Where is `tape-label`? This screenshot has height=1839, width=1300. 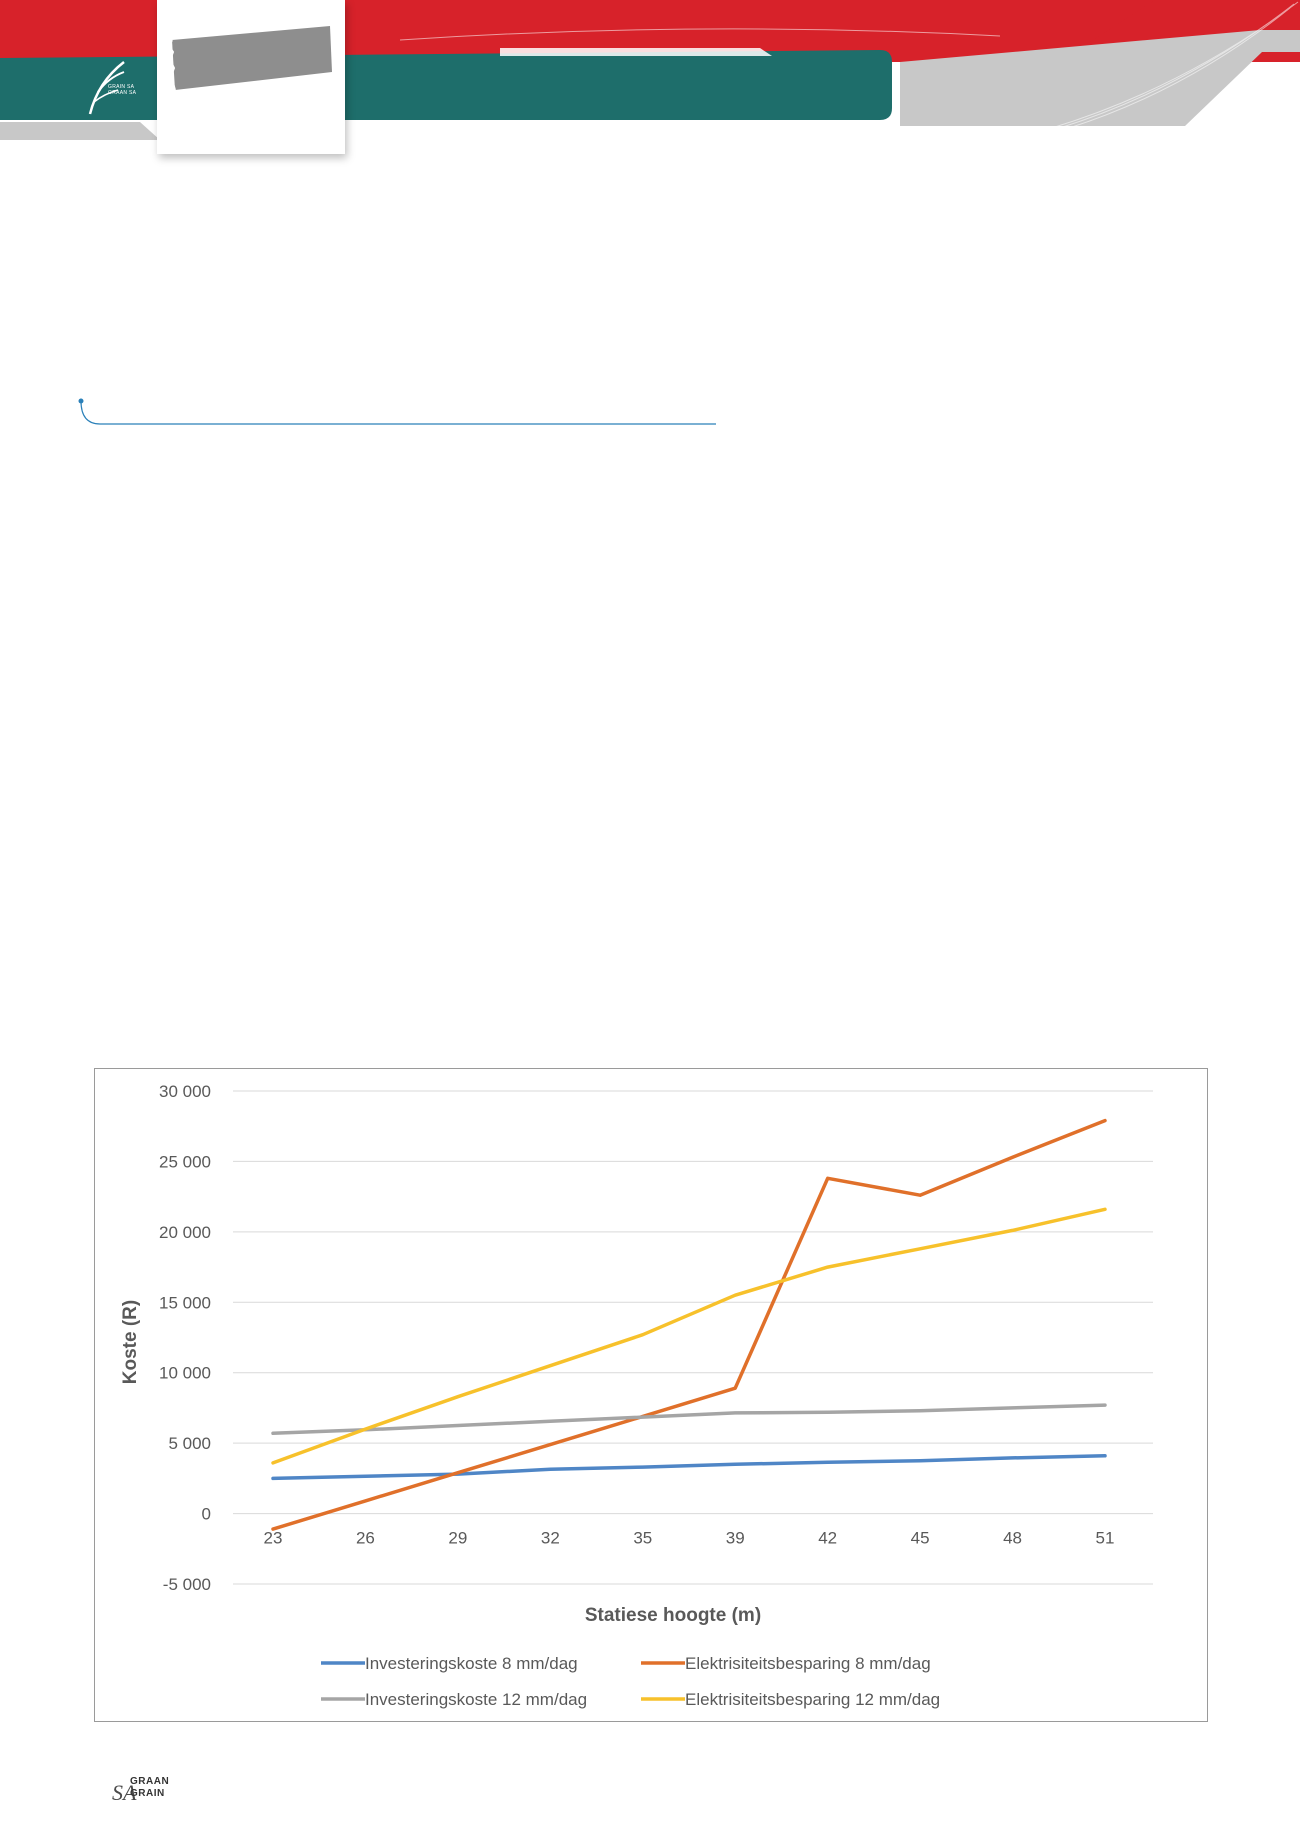
tape-label is located at coordinates (249, 58).